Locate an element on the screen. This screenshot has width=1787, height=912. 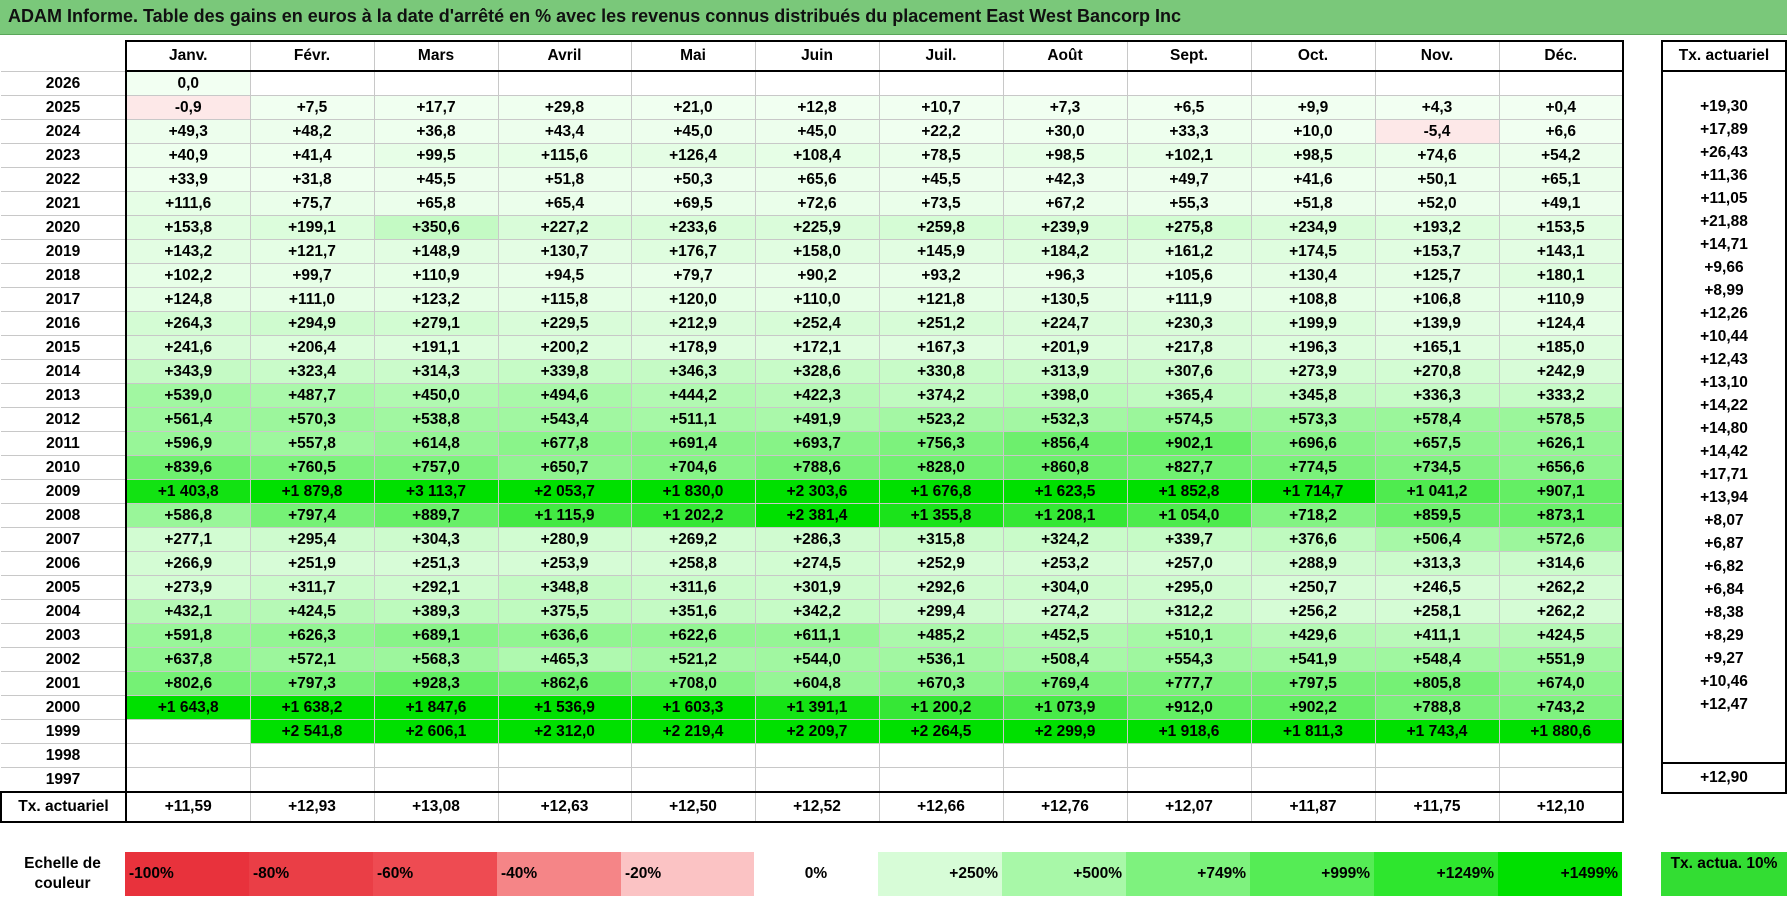
gain-cell: +230,3 is located at coordinates (1189, 323).